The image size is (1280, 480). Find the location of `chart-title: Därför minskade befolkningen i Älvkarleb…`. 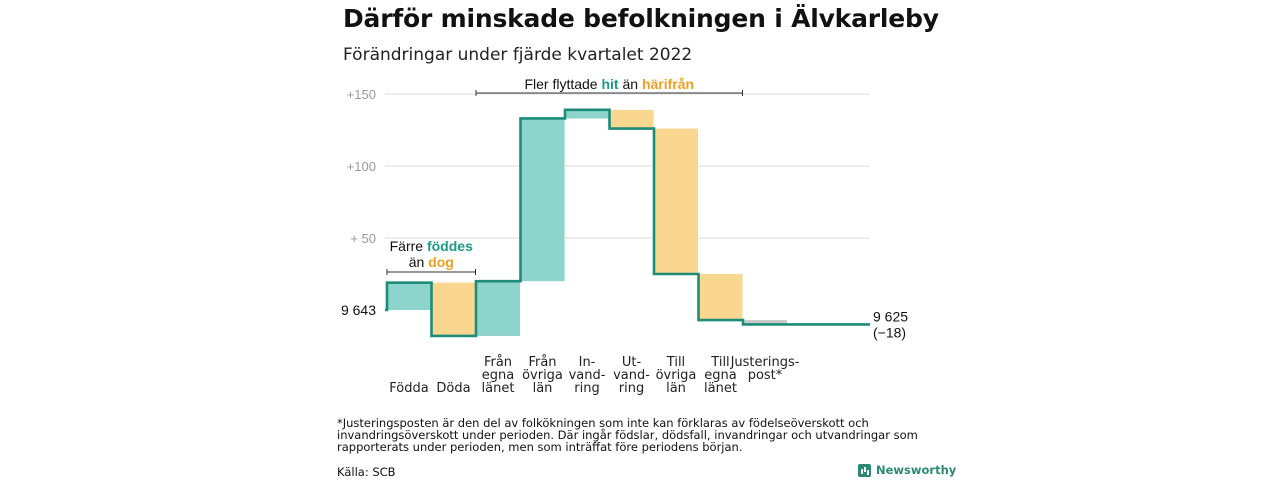

chart-title: Därför minskade befolkningen i Älvkarleb… is located at coordinates (641, 18).